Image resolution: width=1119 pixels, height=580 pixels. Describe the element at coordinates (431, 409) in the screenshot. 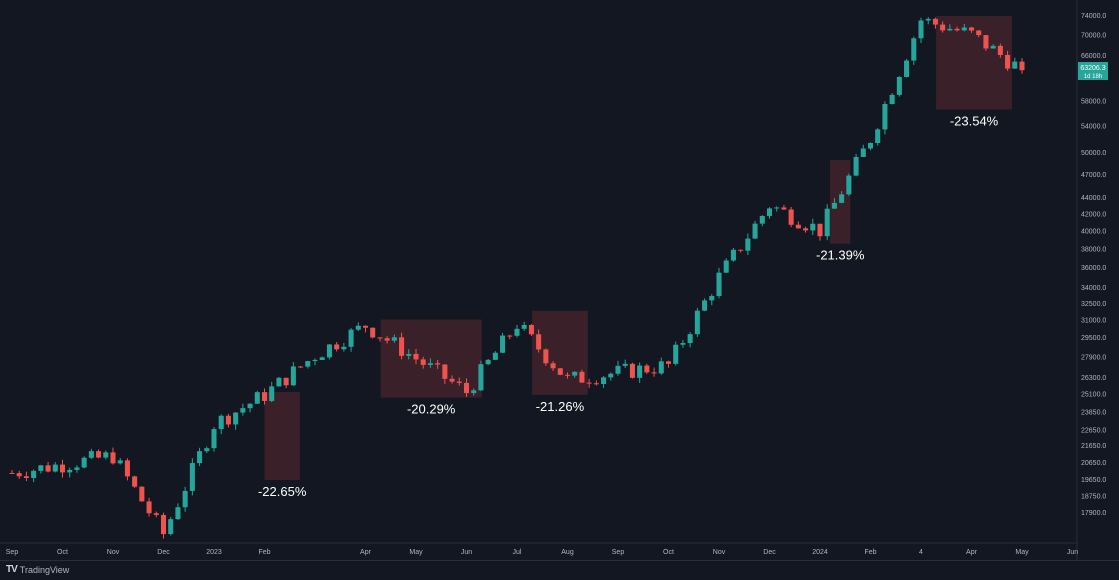

I see `drawdown-label: -20.29%` at that location.